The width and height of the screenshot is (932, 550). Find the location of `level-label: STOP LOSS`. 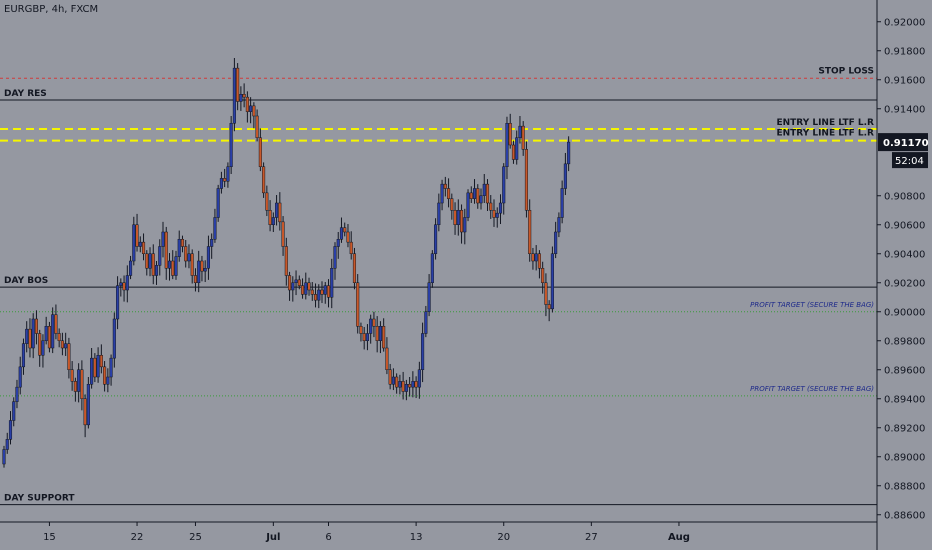

level-label: STOP LOSS is located at coordinates (846, 71).